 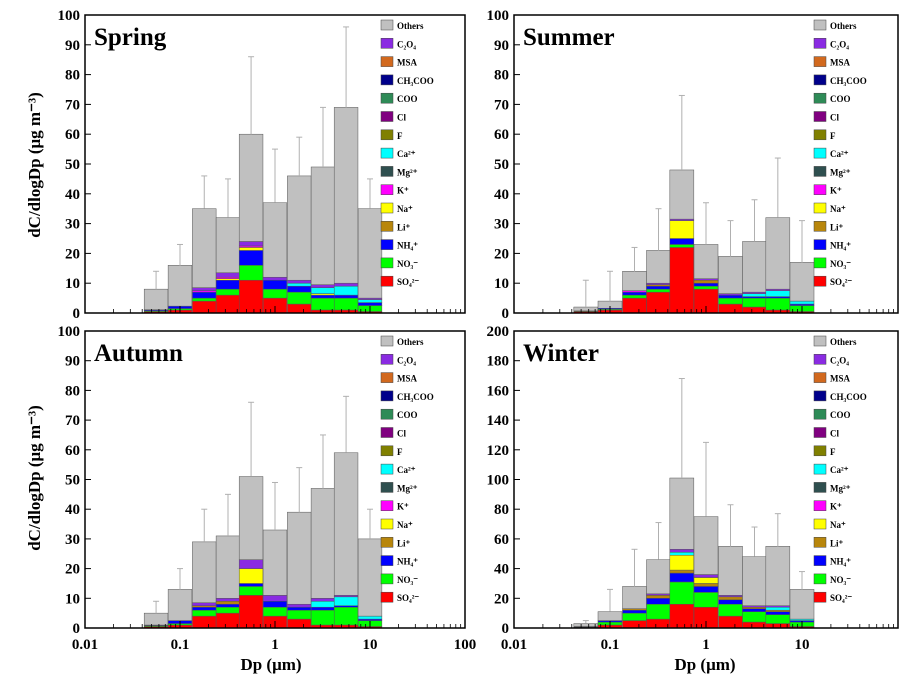 What do you see at coordinates (387, 579) in the screenshot?
I see `legend-swatch-no3` at bounding box center [387, 579].